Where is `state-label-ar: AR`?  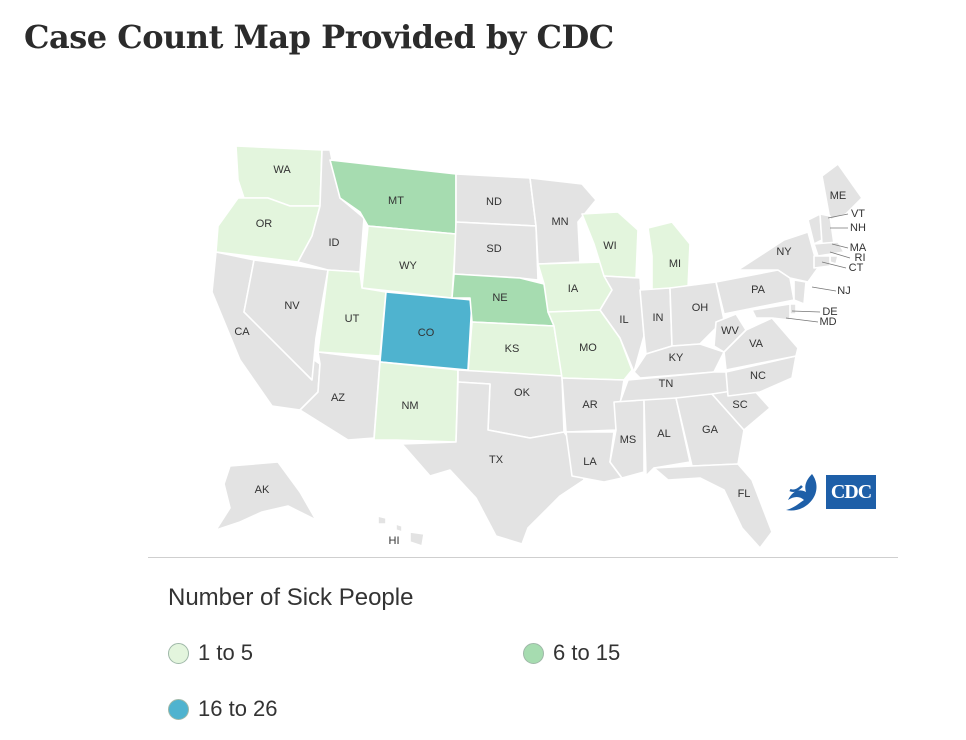 state-label-ar: AR is located at coordinates (589, 405).